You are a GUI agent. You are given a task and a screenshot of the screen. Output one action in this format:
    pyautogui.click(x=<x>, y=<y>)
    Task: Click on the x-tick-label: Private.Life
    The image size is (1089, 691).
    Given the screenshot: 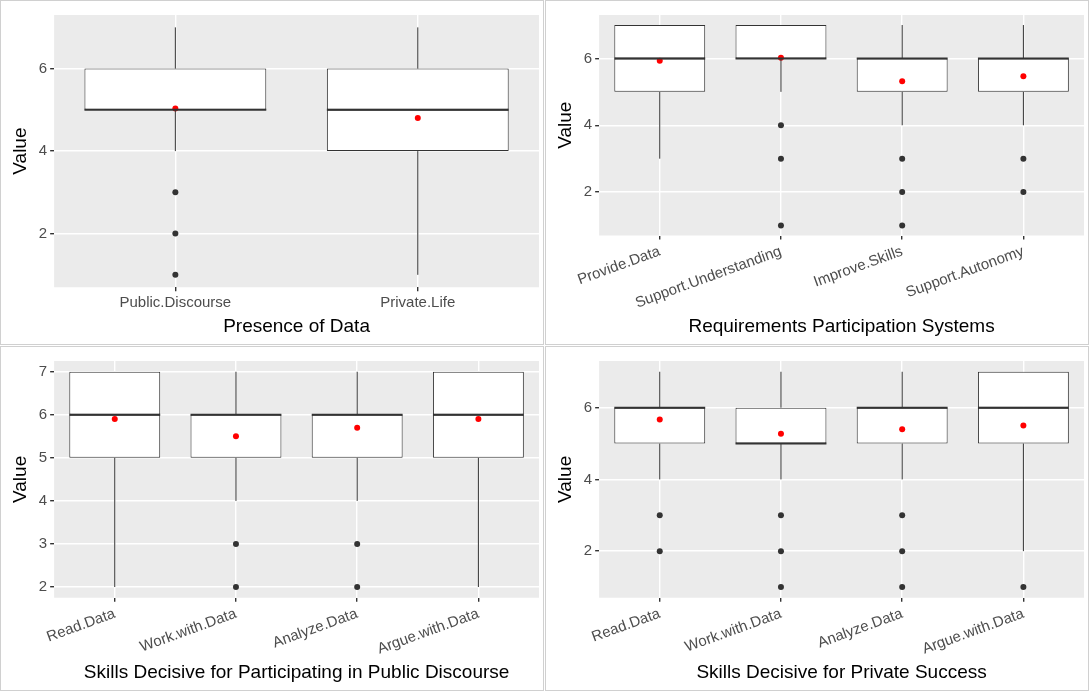 What is the action you would take?
    pyautogui.click(x=418, y=302)
    